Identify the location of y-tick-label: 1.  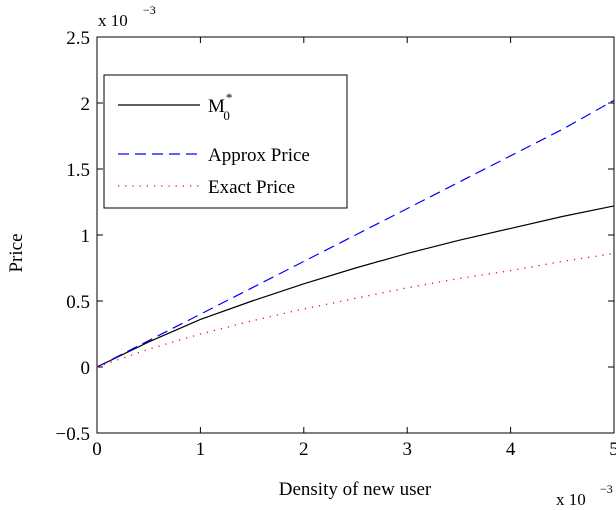
(86, 236).